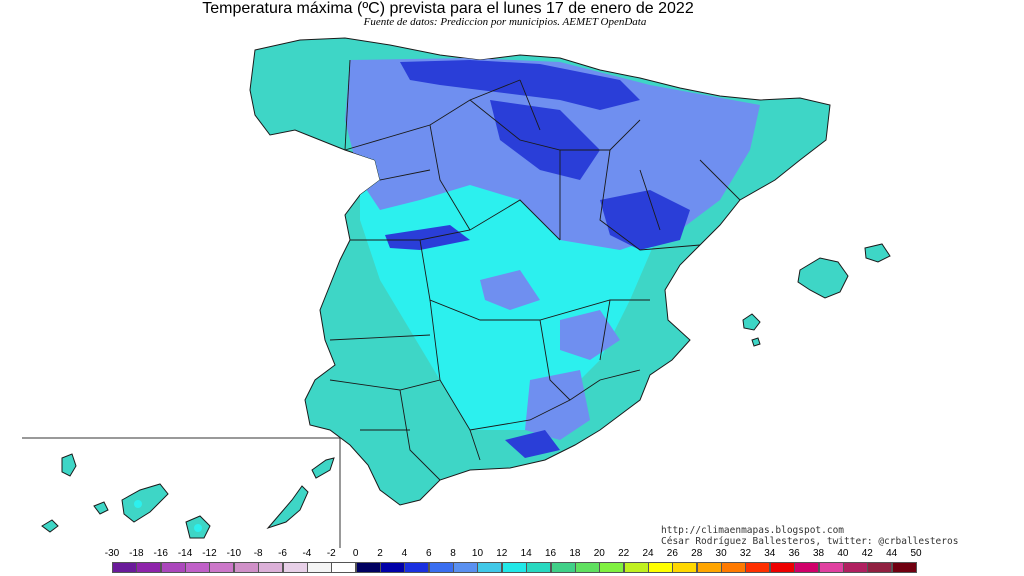  I want to click on legend-tick-label: -30, so click(112, 553).